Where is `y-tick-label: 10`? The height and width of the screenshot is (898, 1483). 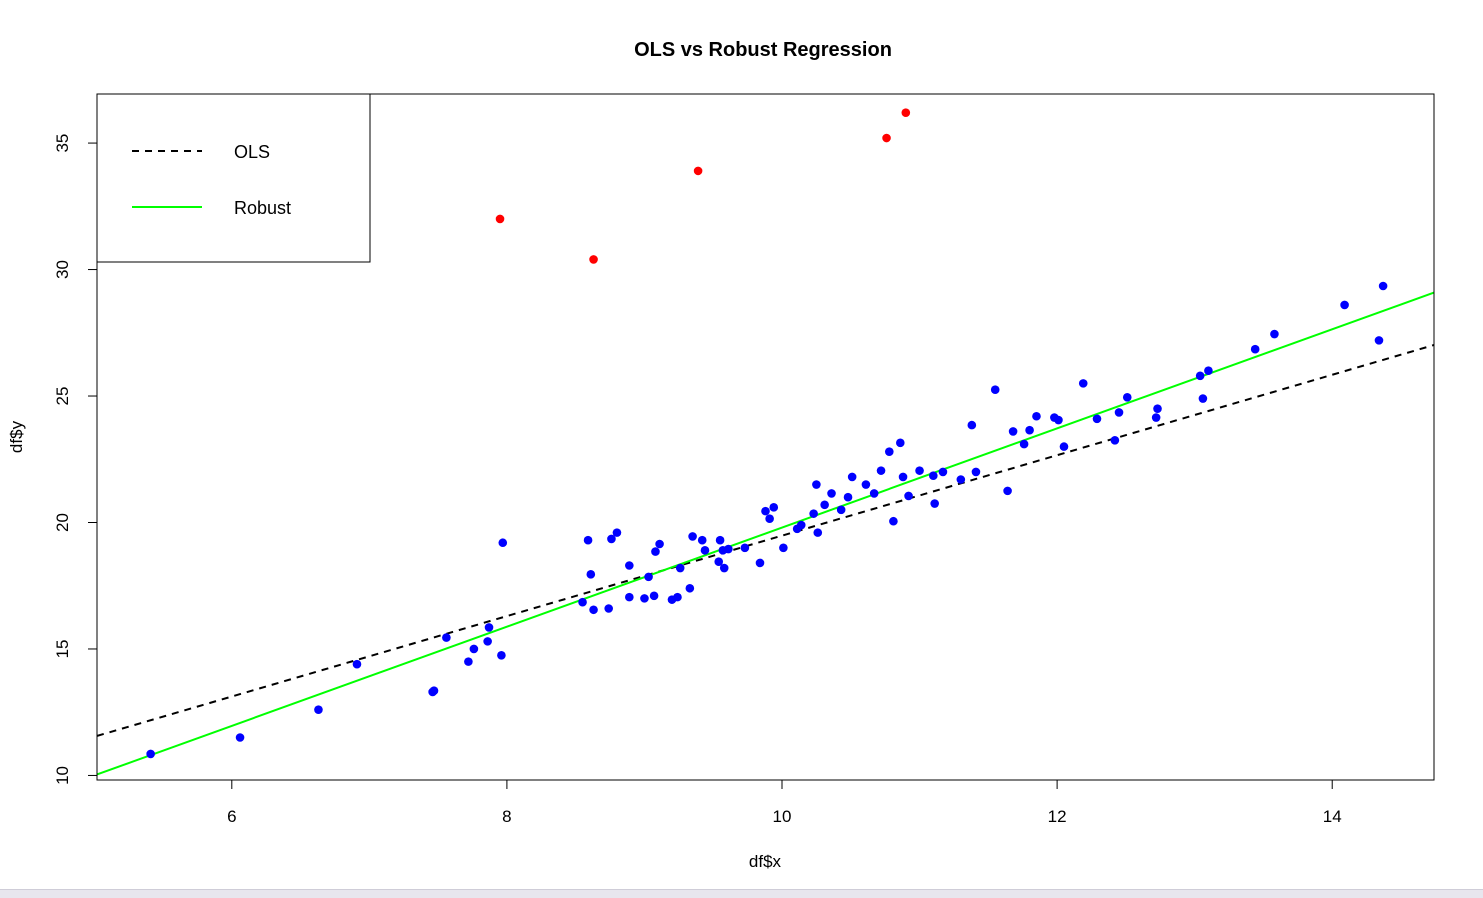
y-tick-label: 10 is located at coordinates (62, 775).